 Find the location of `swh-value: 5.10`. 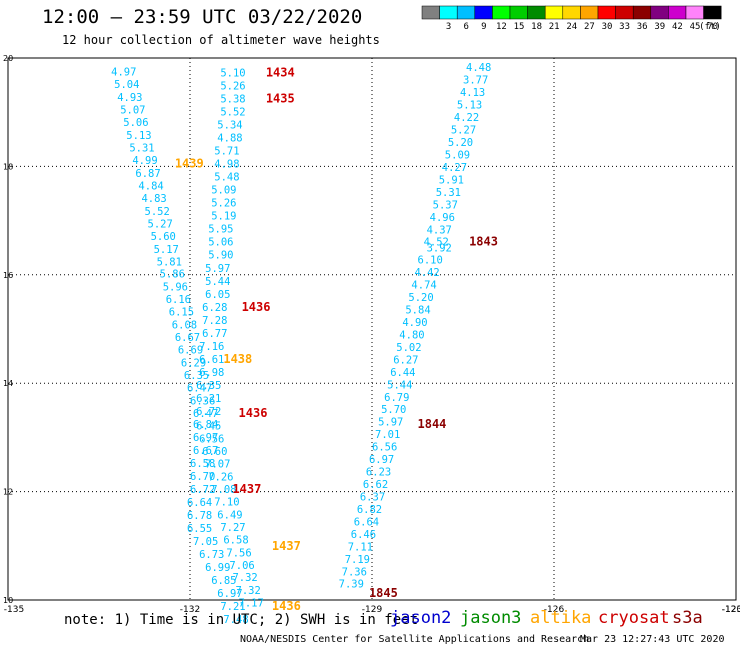

swh-value: 5.10 is located at coordinates (232, 74).